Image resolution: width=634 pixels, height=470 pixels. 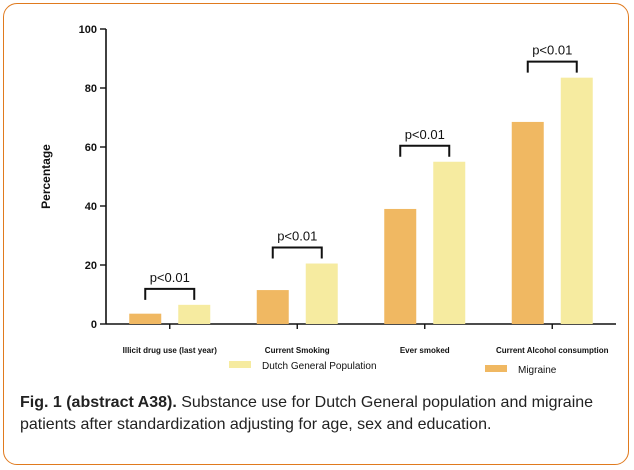 What do you see at coordinates (537, 370) in the screenshot?
I see `legend-label: Migraine` at bounding box center [537, 370].